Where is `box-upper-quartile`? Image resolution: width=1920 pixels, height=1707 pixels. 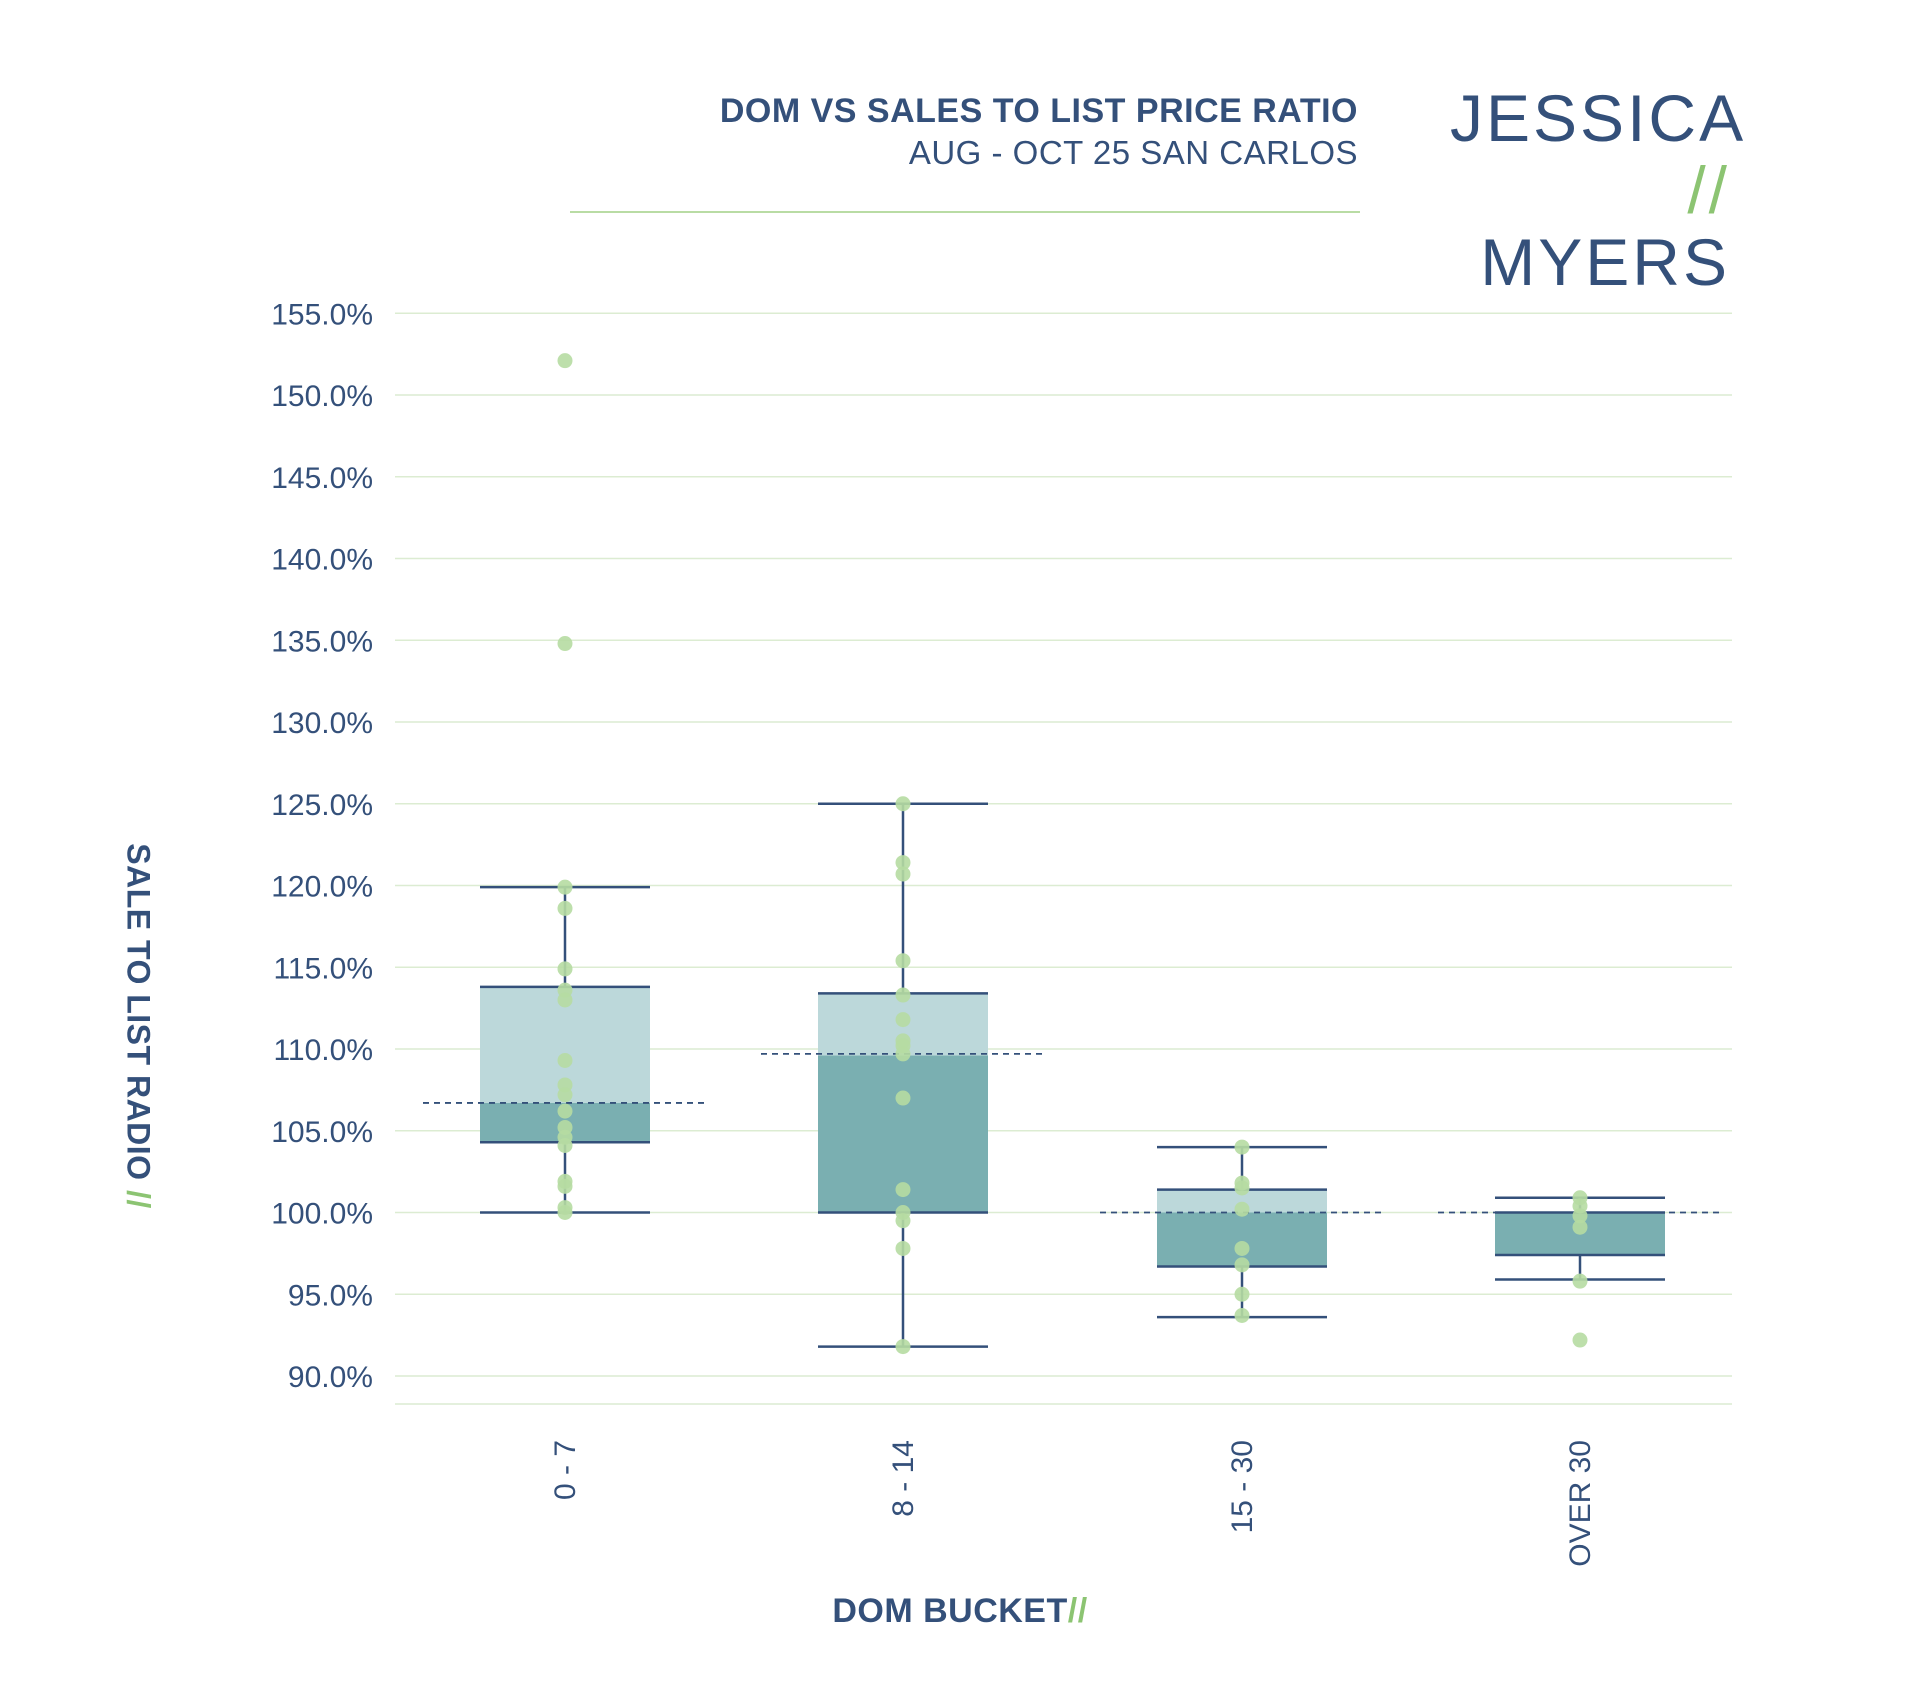
box-upper-quartile is located at coordinates (1242, 1201).